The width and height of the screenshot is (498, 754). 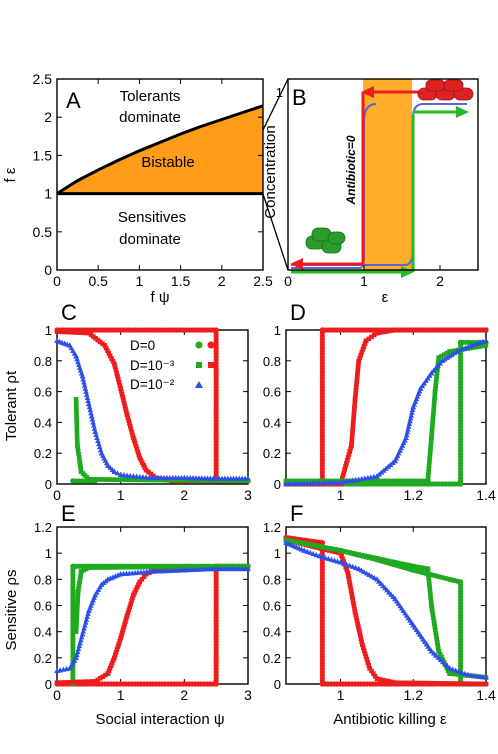 What do you see at coordinates (143, 413) in the screenshot?
I see `panel-c-axes: 0 1 2 3 0 0.2 0.4 0.6 0.8 1` at bounding box center [143, 413].